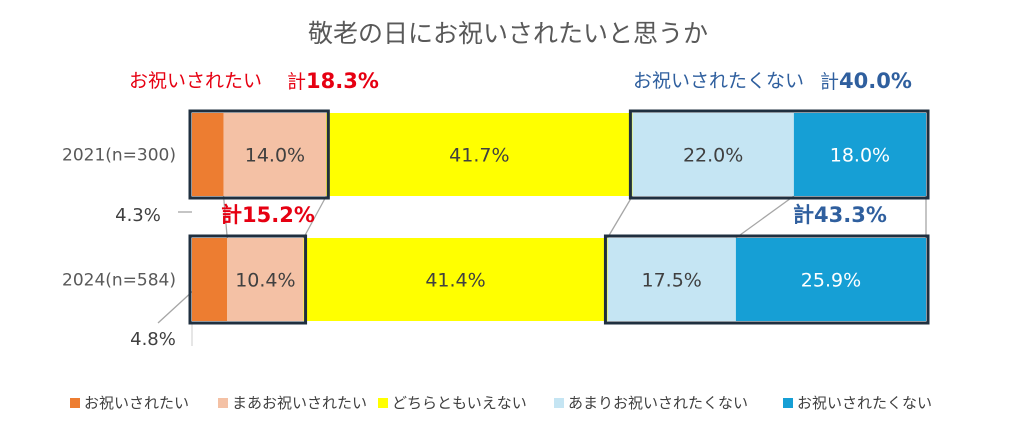 The image size is (1026, 441). I want to click on data-label-5-2021: 18.0%, so click(860, 156).